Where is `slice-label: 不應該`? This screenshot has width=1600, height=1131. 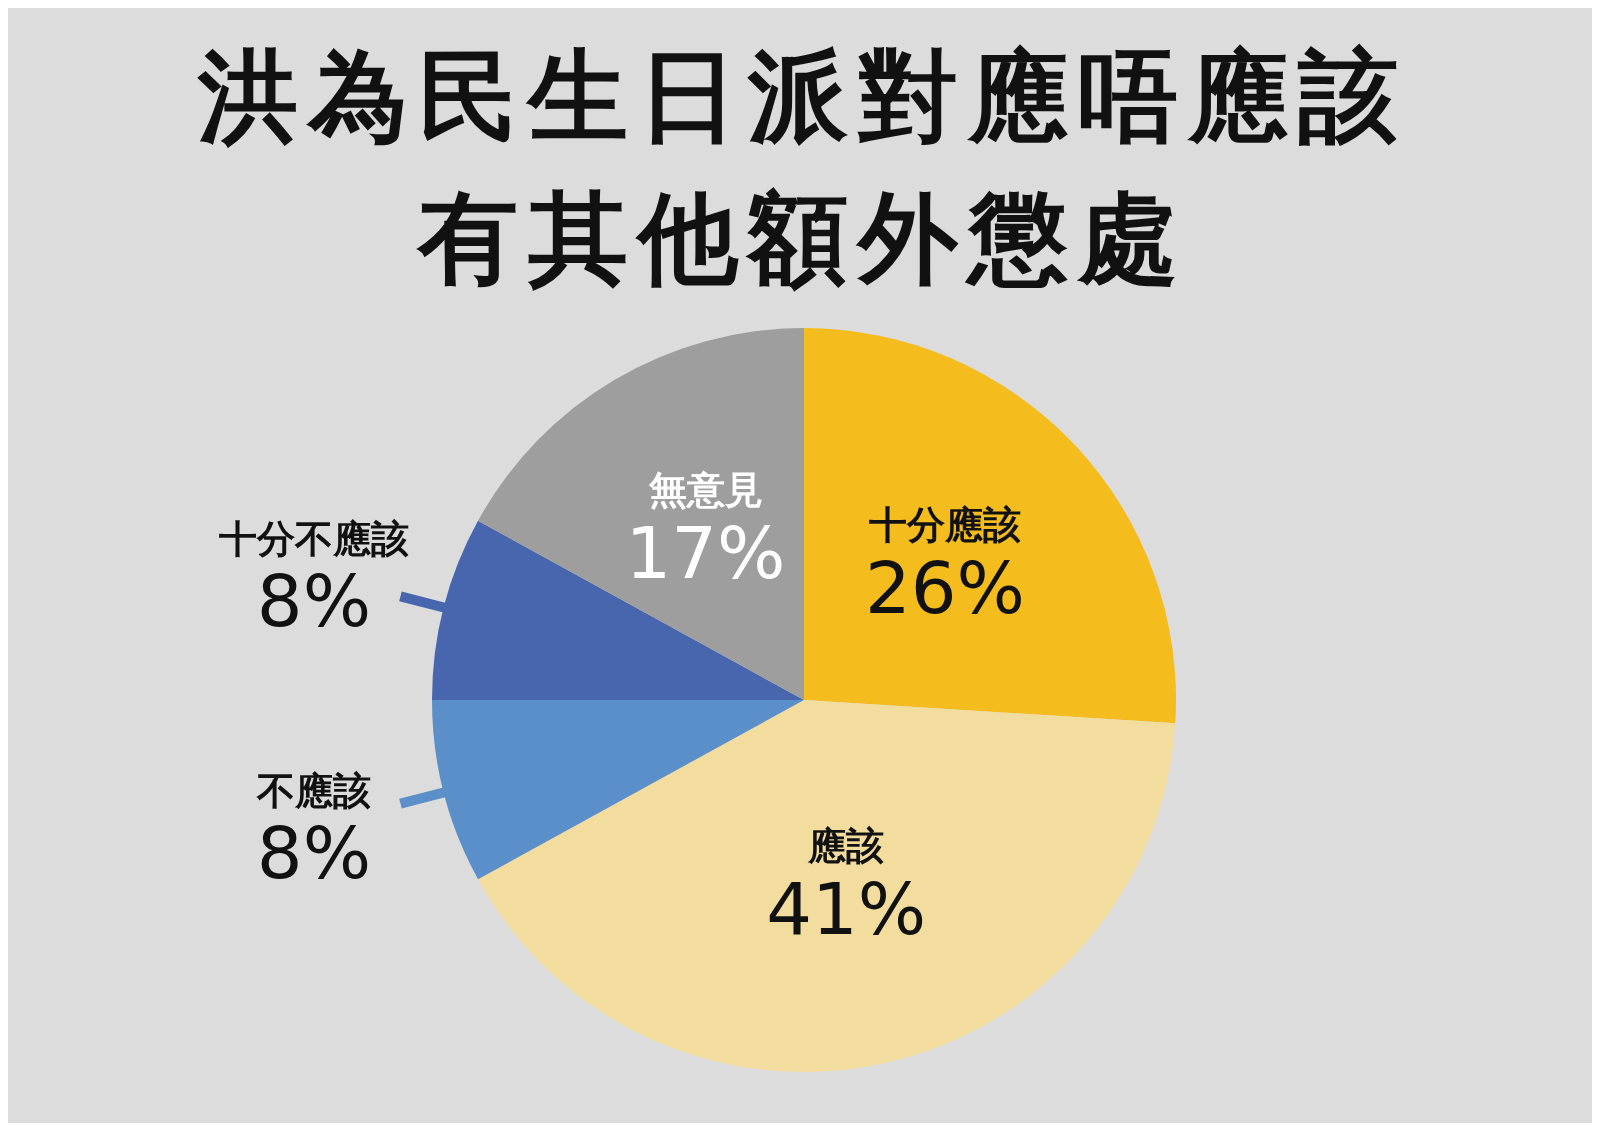 slice-label: 不應該 is located at coordinates (313, 790).